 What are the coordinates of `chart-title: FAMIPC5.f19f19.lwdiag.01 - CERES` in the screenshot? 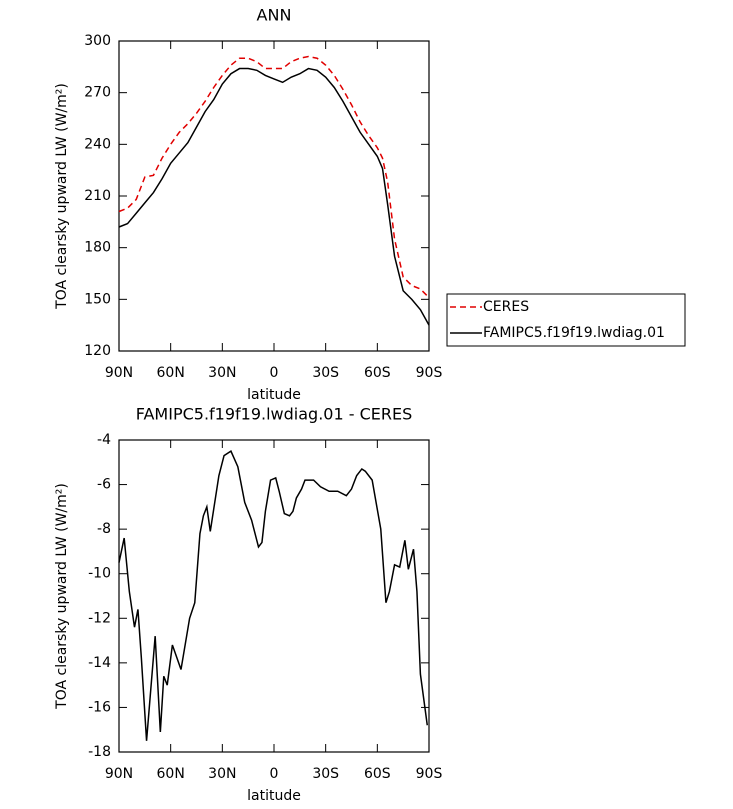 It's located at (274, 414).